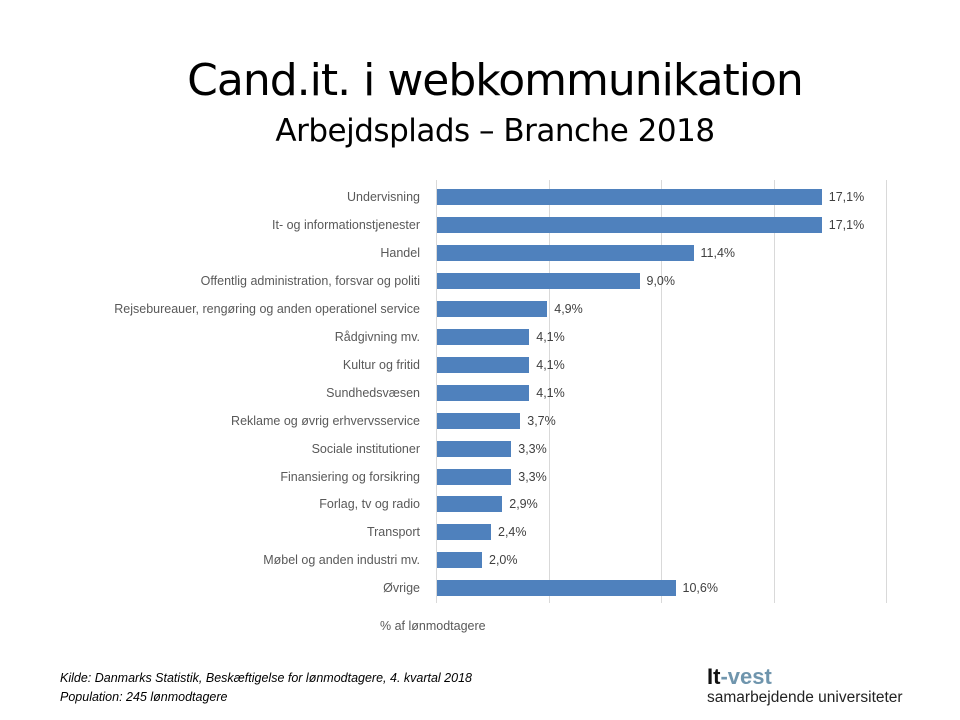 This screenshot has width=960, height=720. What do you see at coordinates (436, 391) in the screenshot?
I see `y-axis-line` at bounding box center [436, 391].